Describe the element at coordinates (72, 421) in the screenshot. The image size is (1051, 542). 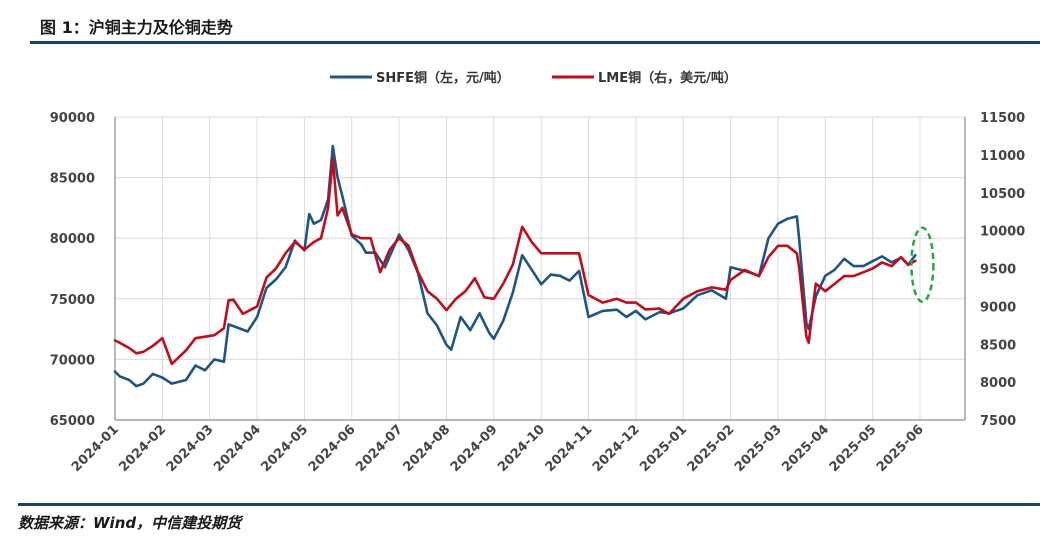
I see `y-left-tick-label: 65000` at that location.